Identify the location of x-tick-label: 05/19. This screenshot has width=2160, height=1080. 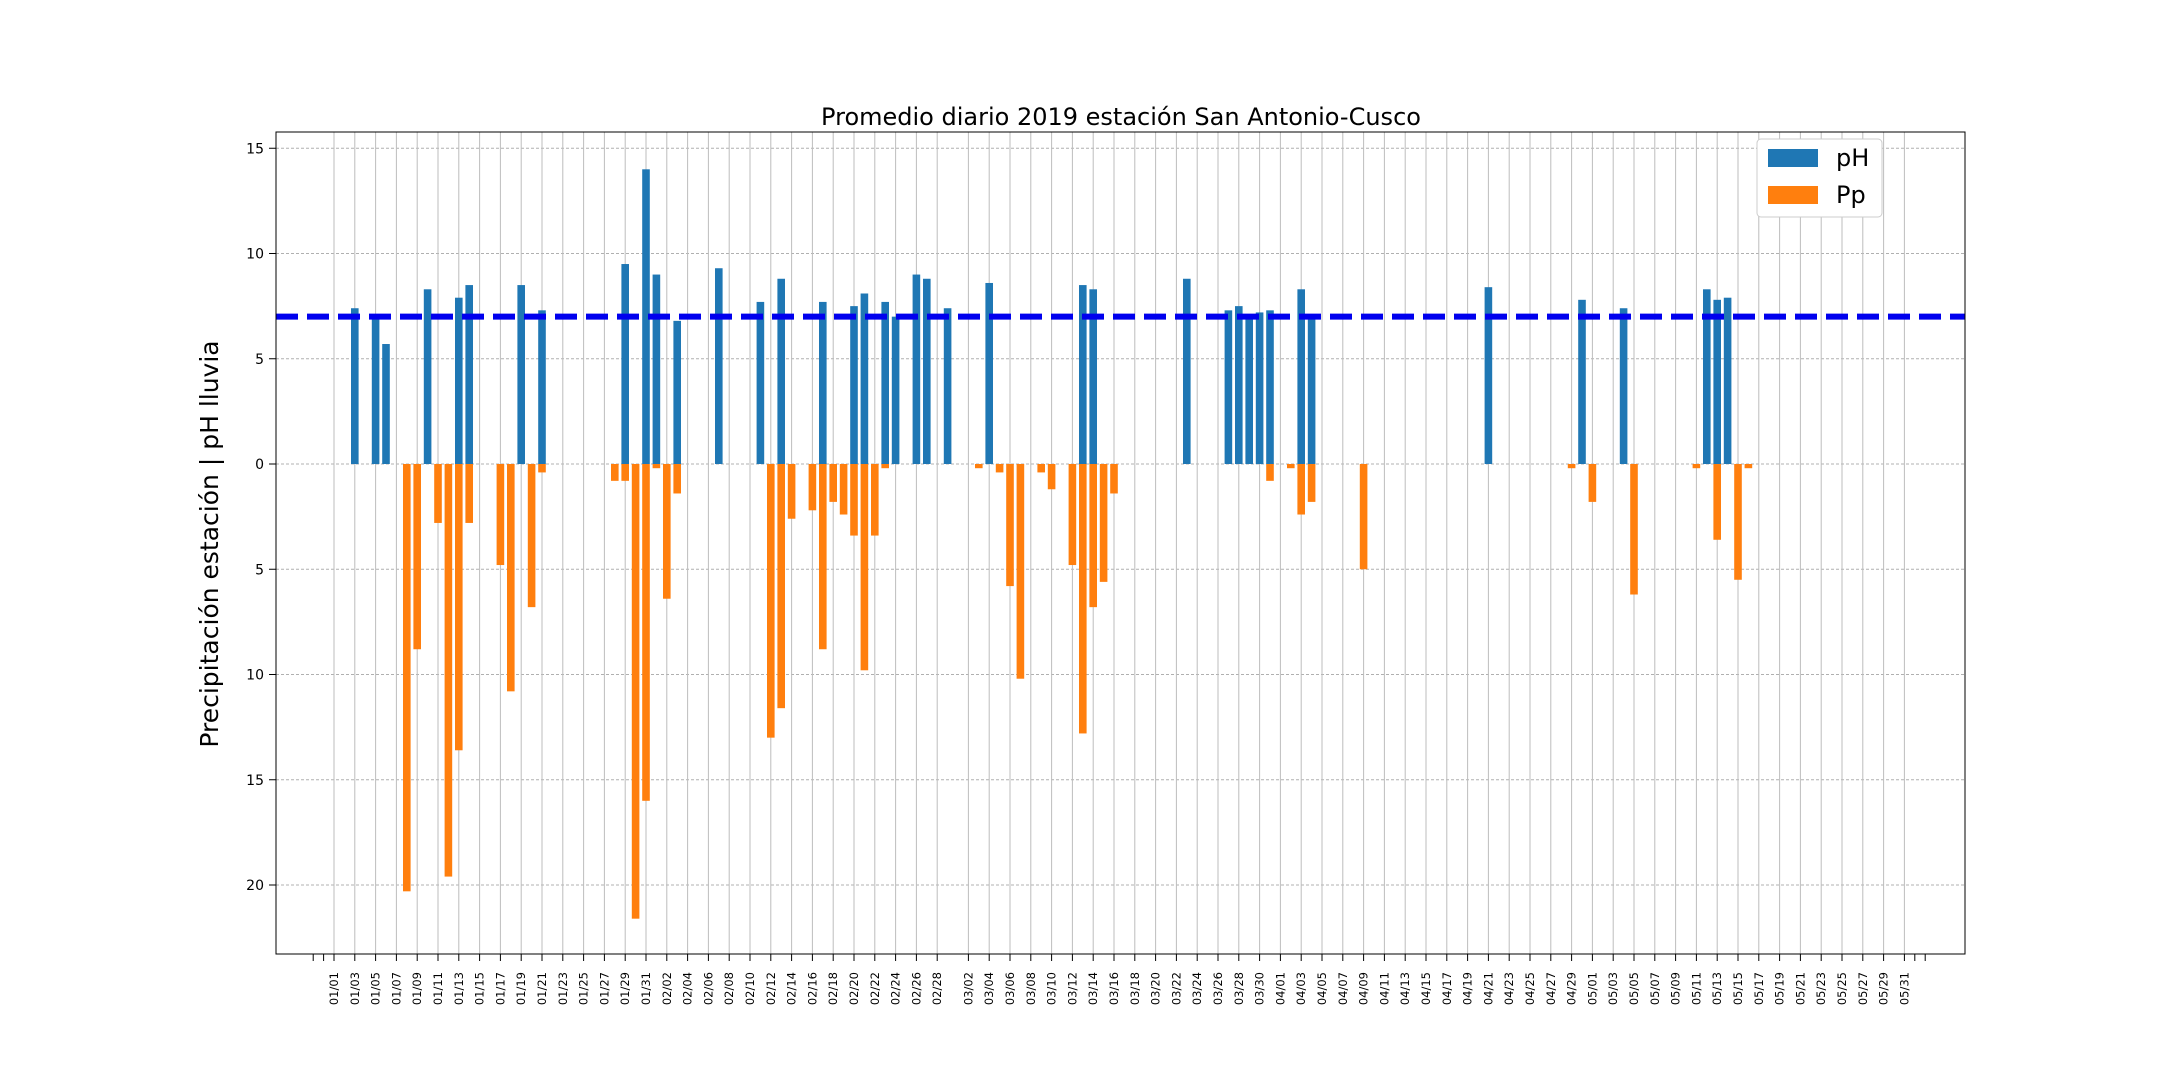
(1780, 988).